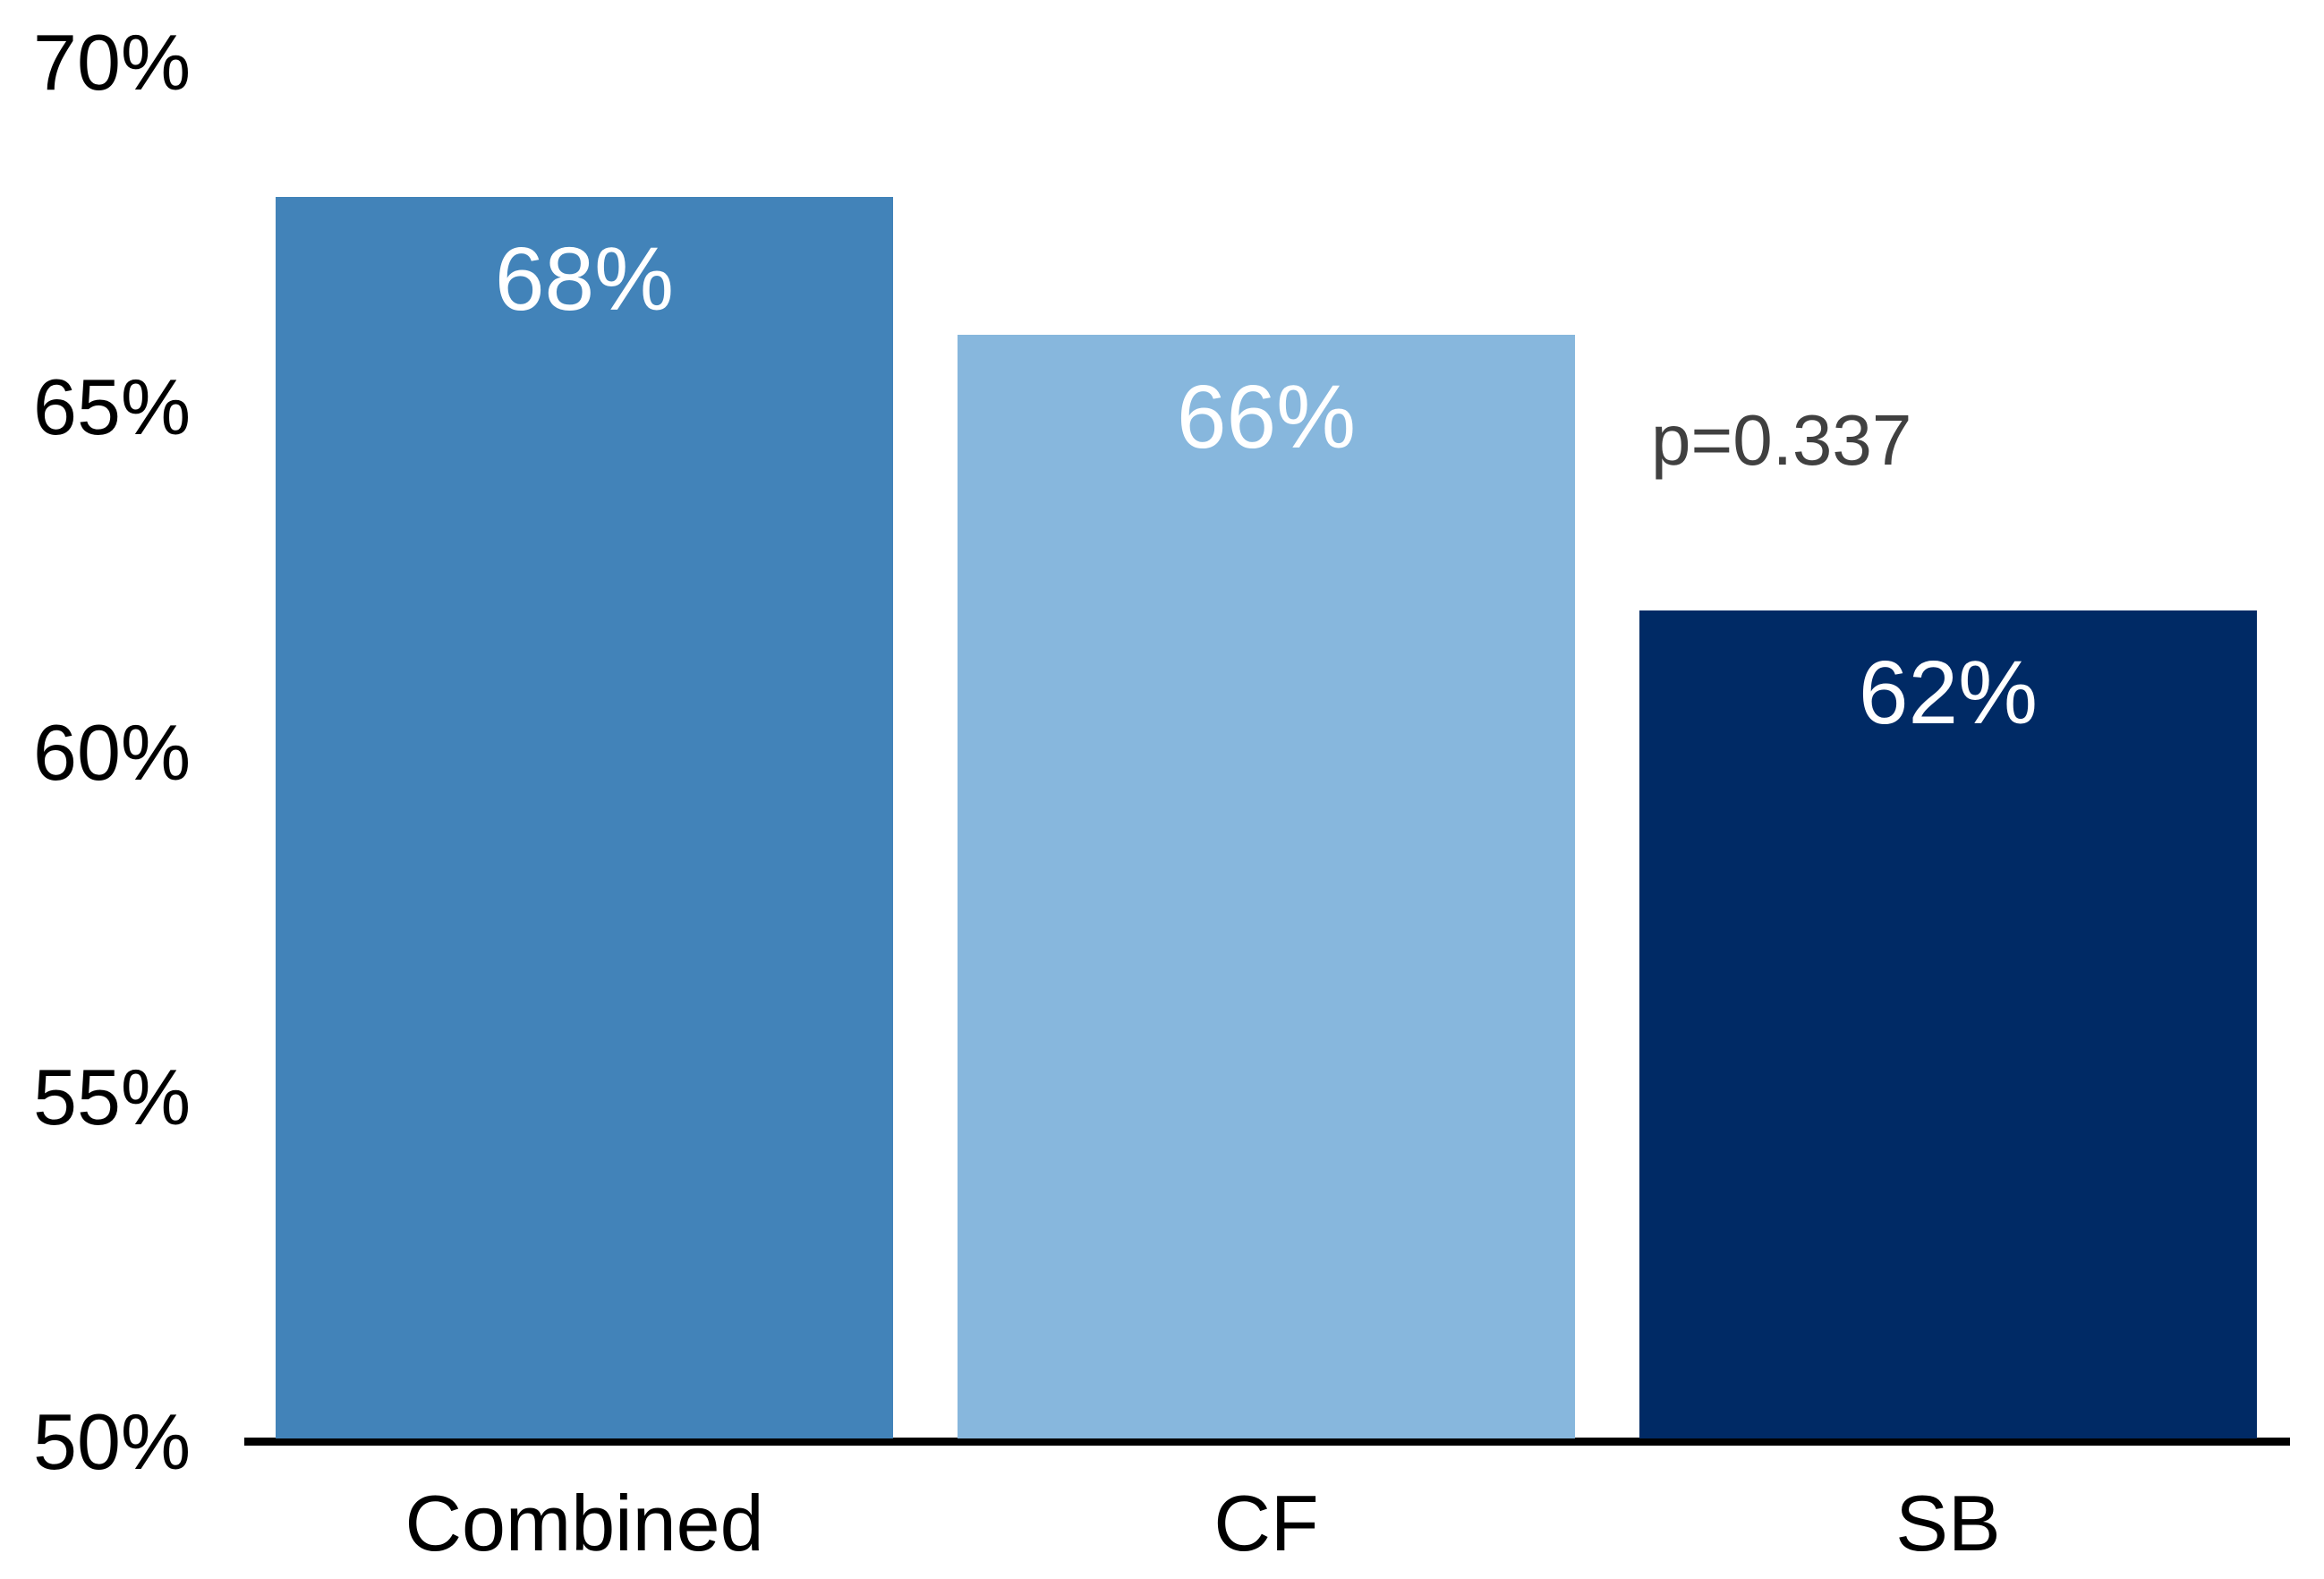 The image size is (2324, 1579). What do you see at coordinates (1948, 693) in the screenshot?
I see `bar-value-label: 62%` at bounding box center [1948, 693].